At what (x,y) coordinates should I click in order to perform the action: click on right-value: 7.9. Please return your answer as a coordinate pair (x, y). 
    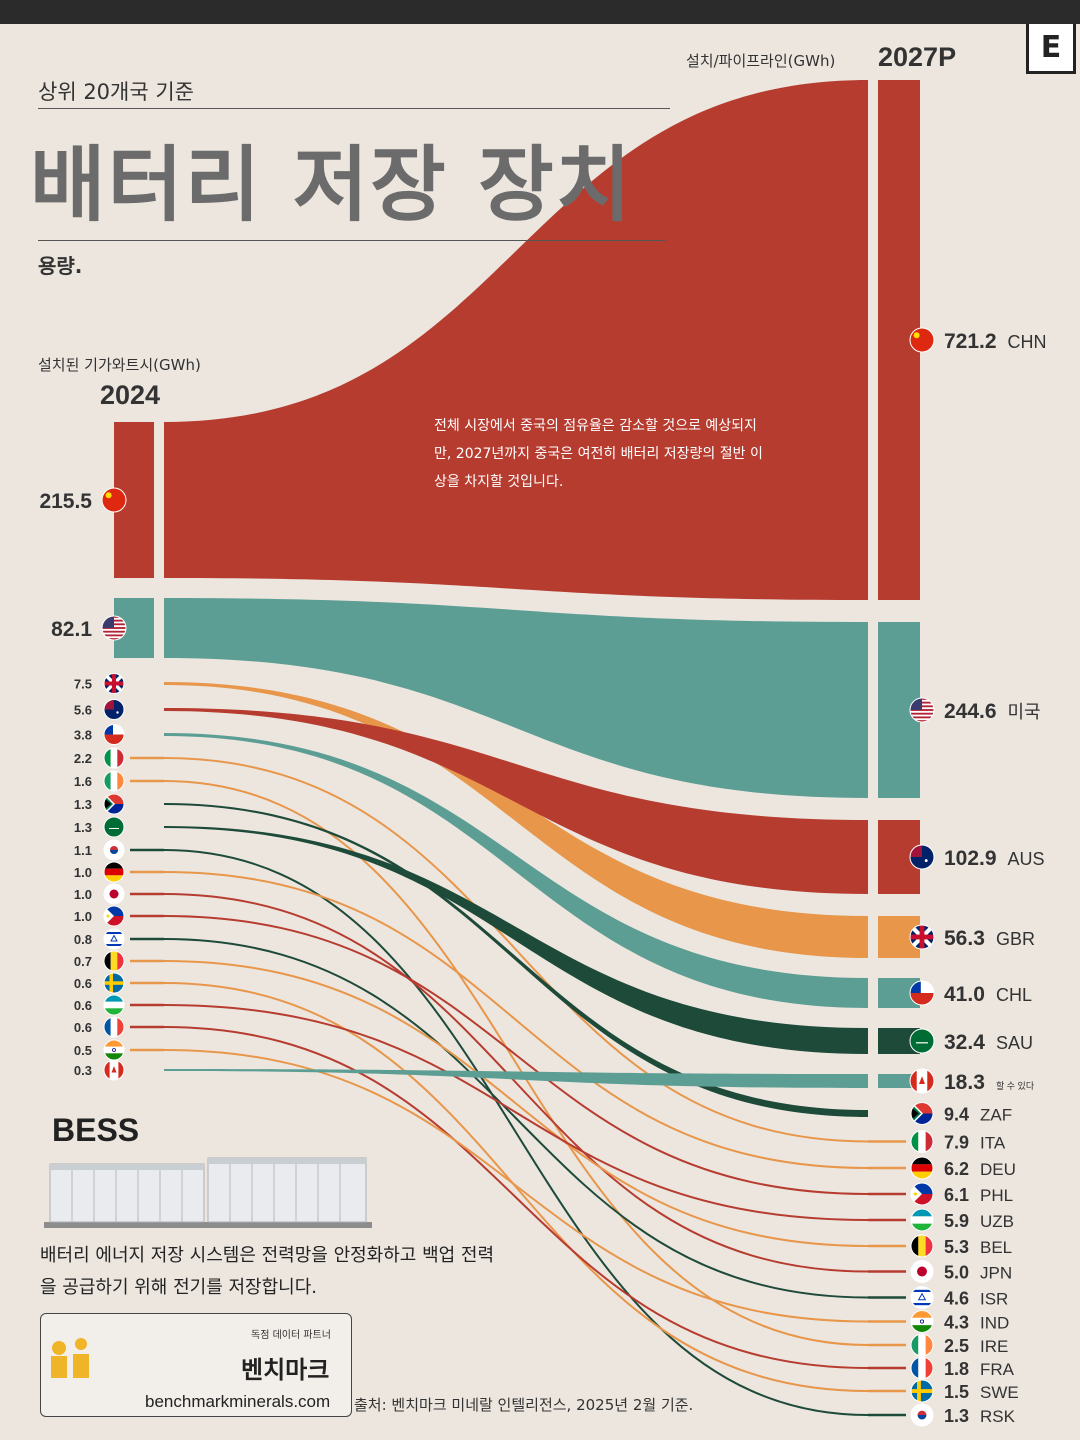
    Looking at the image, I should click on (956, 1143).